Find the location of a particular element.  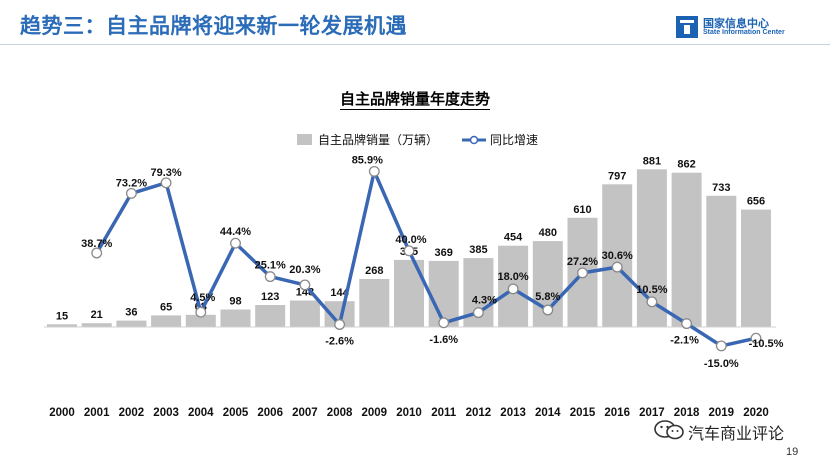

growth-label-2020: -10.5% is located at coordinates (766, 344).